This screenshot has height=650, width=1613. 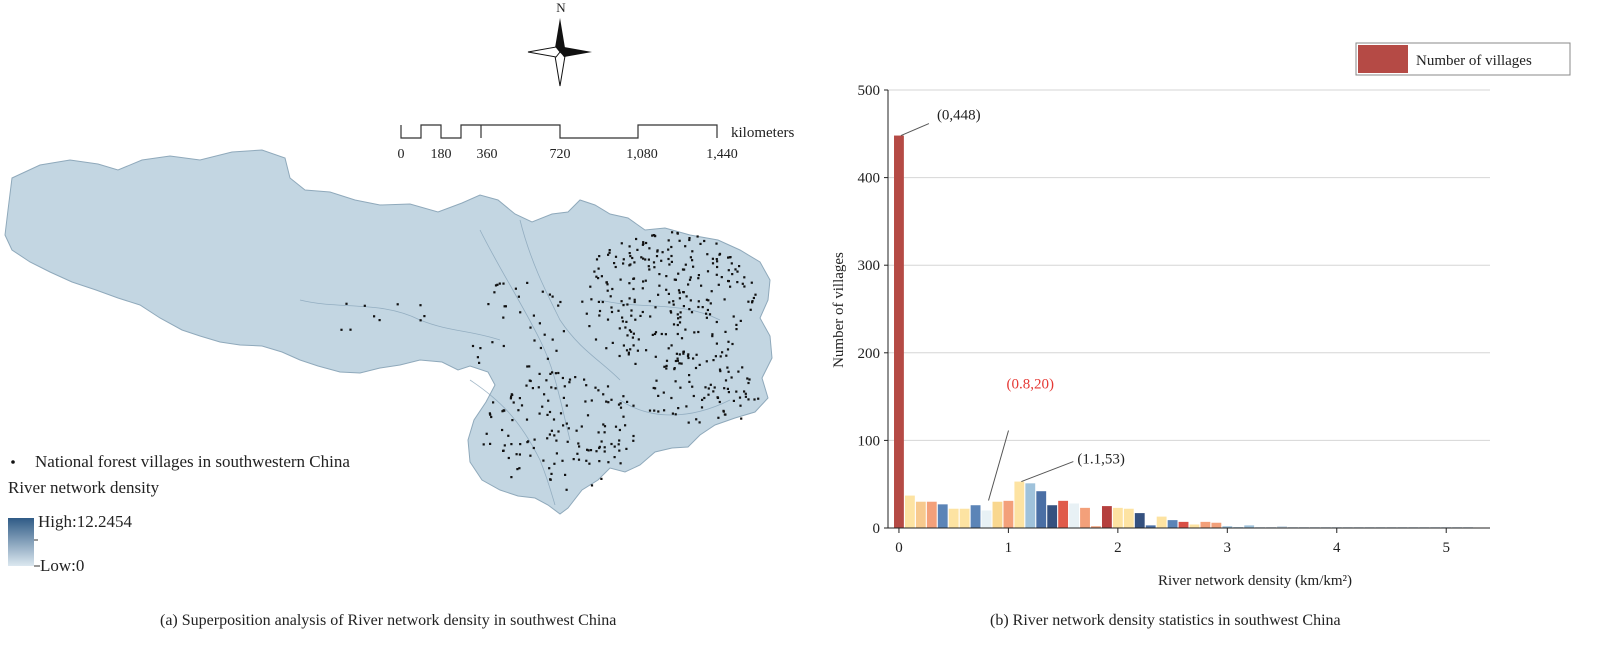 What do you see at coordinates (1255, 581) in the screenshot?
I see `x-axis-label: River network density (km/km²)` at bounding box center [1255, 581].